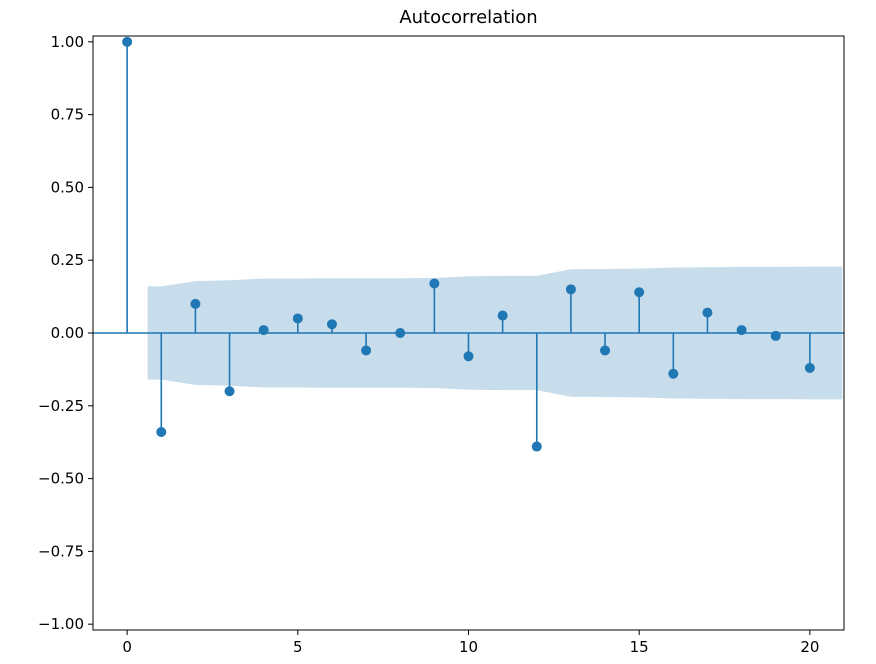 The height and width of the screenshot is (664, 876). Describe the element at coordinates (67, 42) in the screenshot. I see `y-tick-label: 1.00` at that location.